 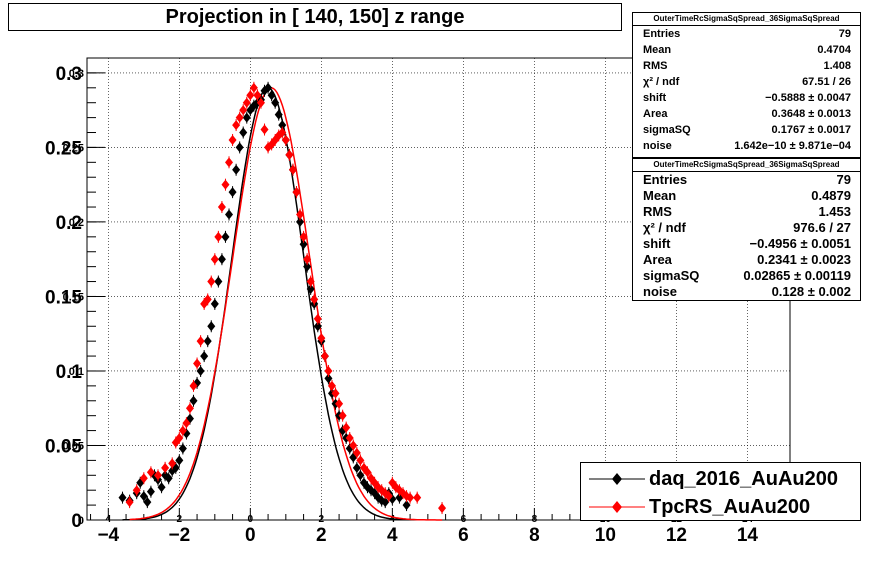 I want to click on stat-value: 1.408, so click(x=837, y=66).